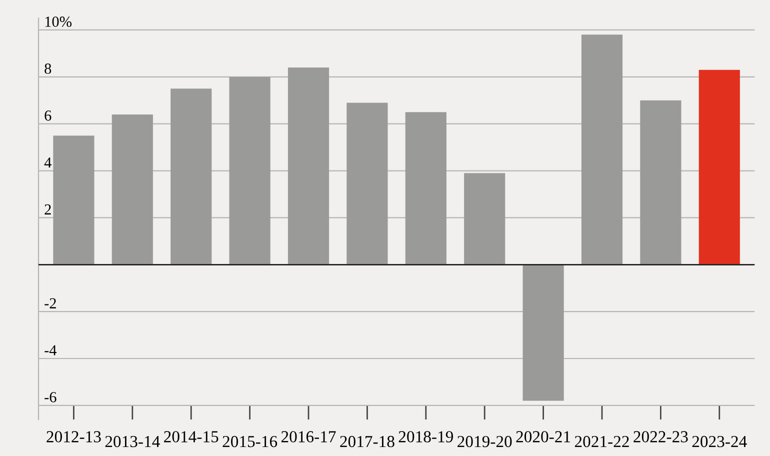 The image size is (770, 456). What do you see at coordinates (48, 162) in the screenshot?
I see `y-tick-label: 4` at bounding box center [48, 162].